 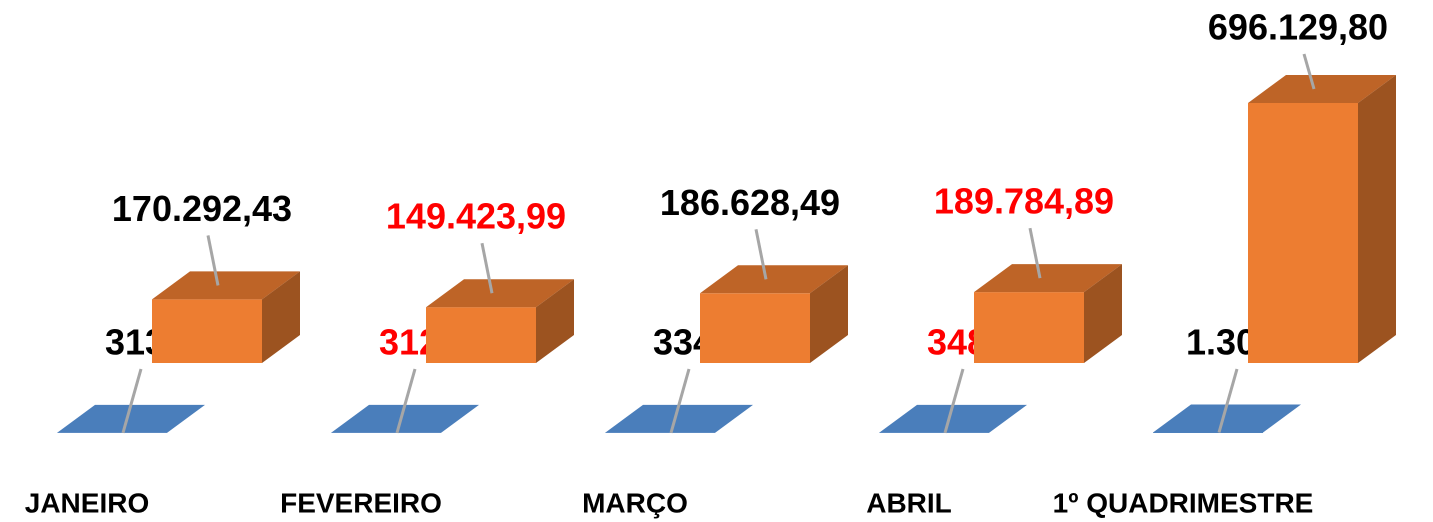 I want to click on x-tick-label: ABRIL, so click(x=909, y=502).